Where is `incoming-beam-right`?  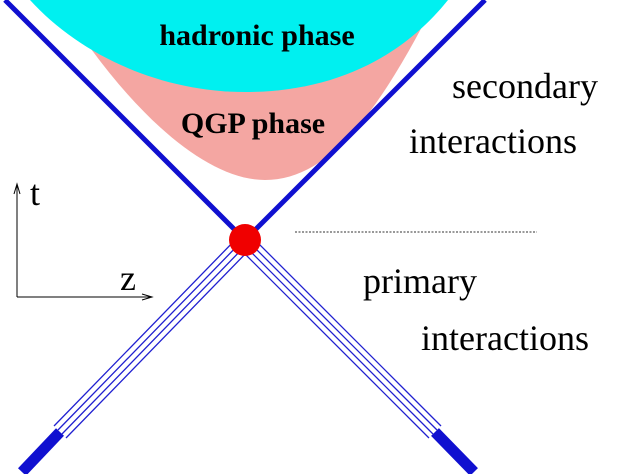
incoming-beam-right is located at coordinates (340, 337).